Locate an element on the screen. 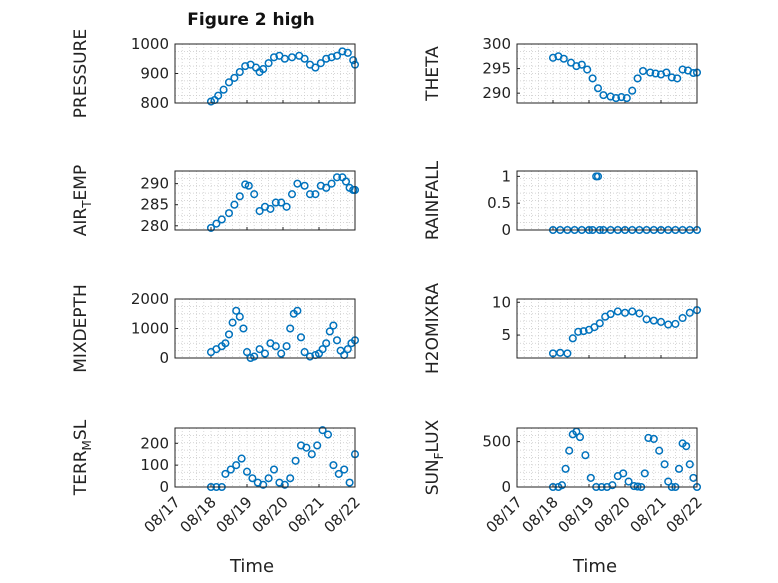  subplot-8-xtick-label: 08/19 is located at coordinates (576, 514).